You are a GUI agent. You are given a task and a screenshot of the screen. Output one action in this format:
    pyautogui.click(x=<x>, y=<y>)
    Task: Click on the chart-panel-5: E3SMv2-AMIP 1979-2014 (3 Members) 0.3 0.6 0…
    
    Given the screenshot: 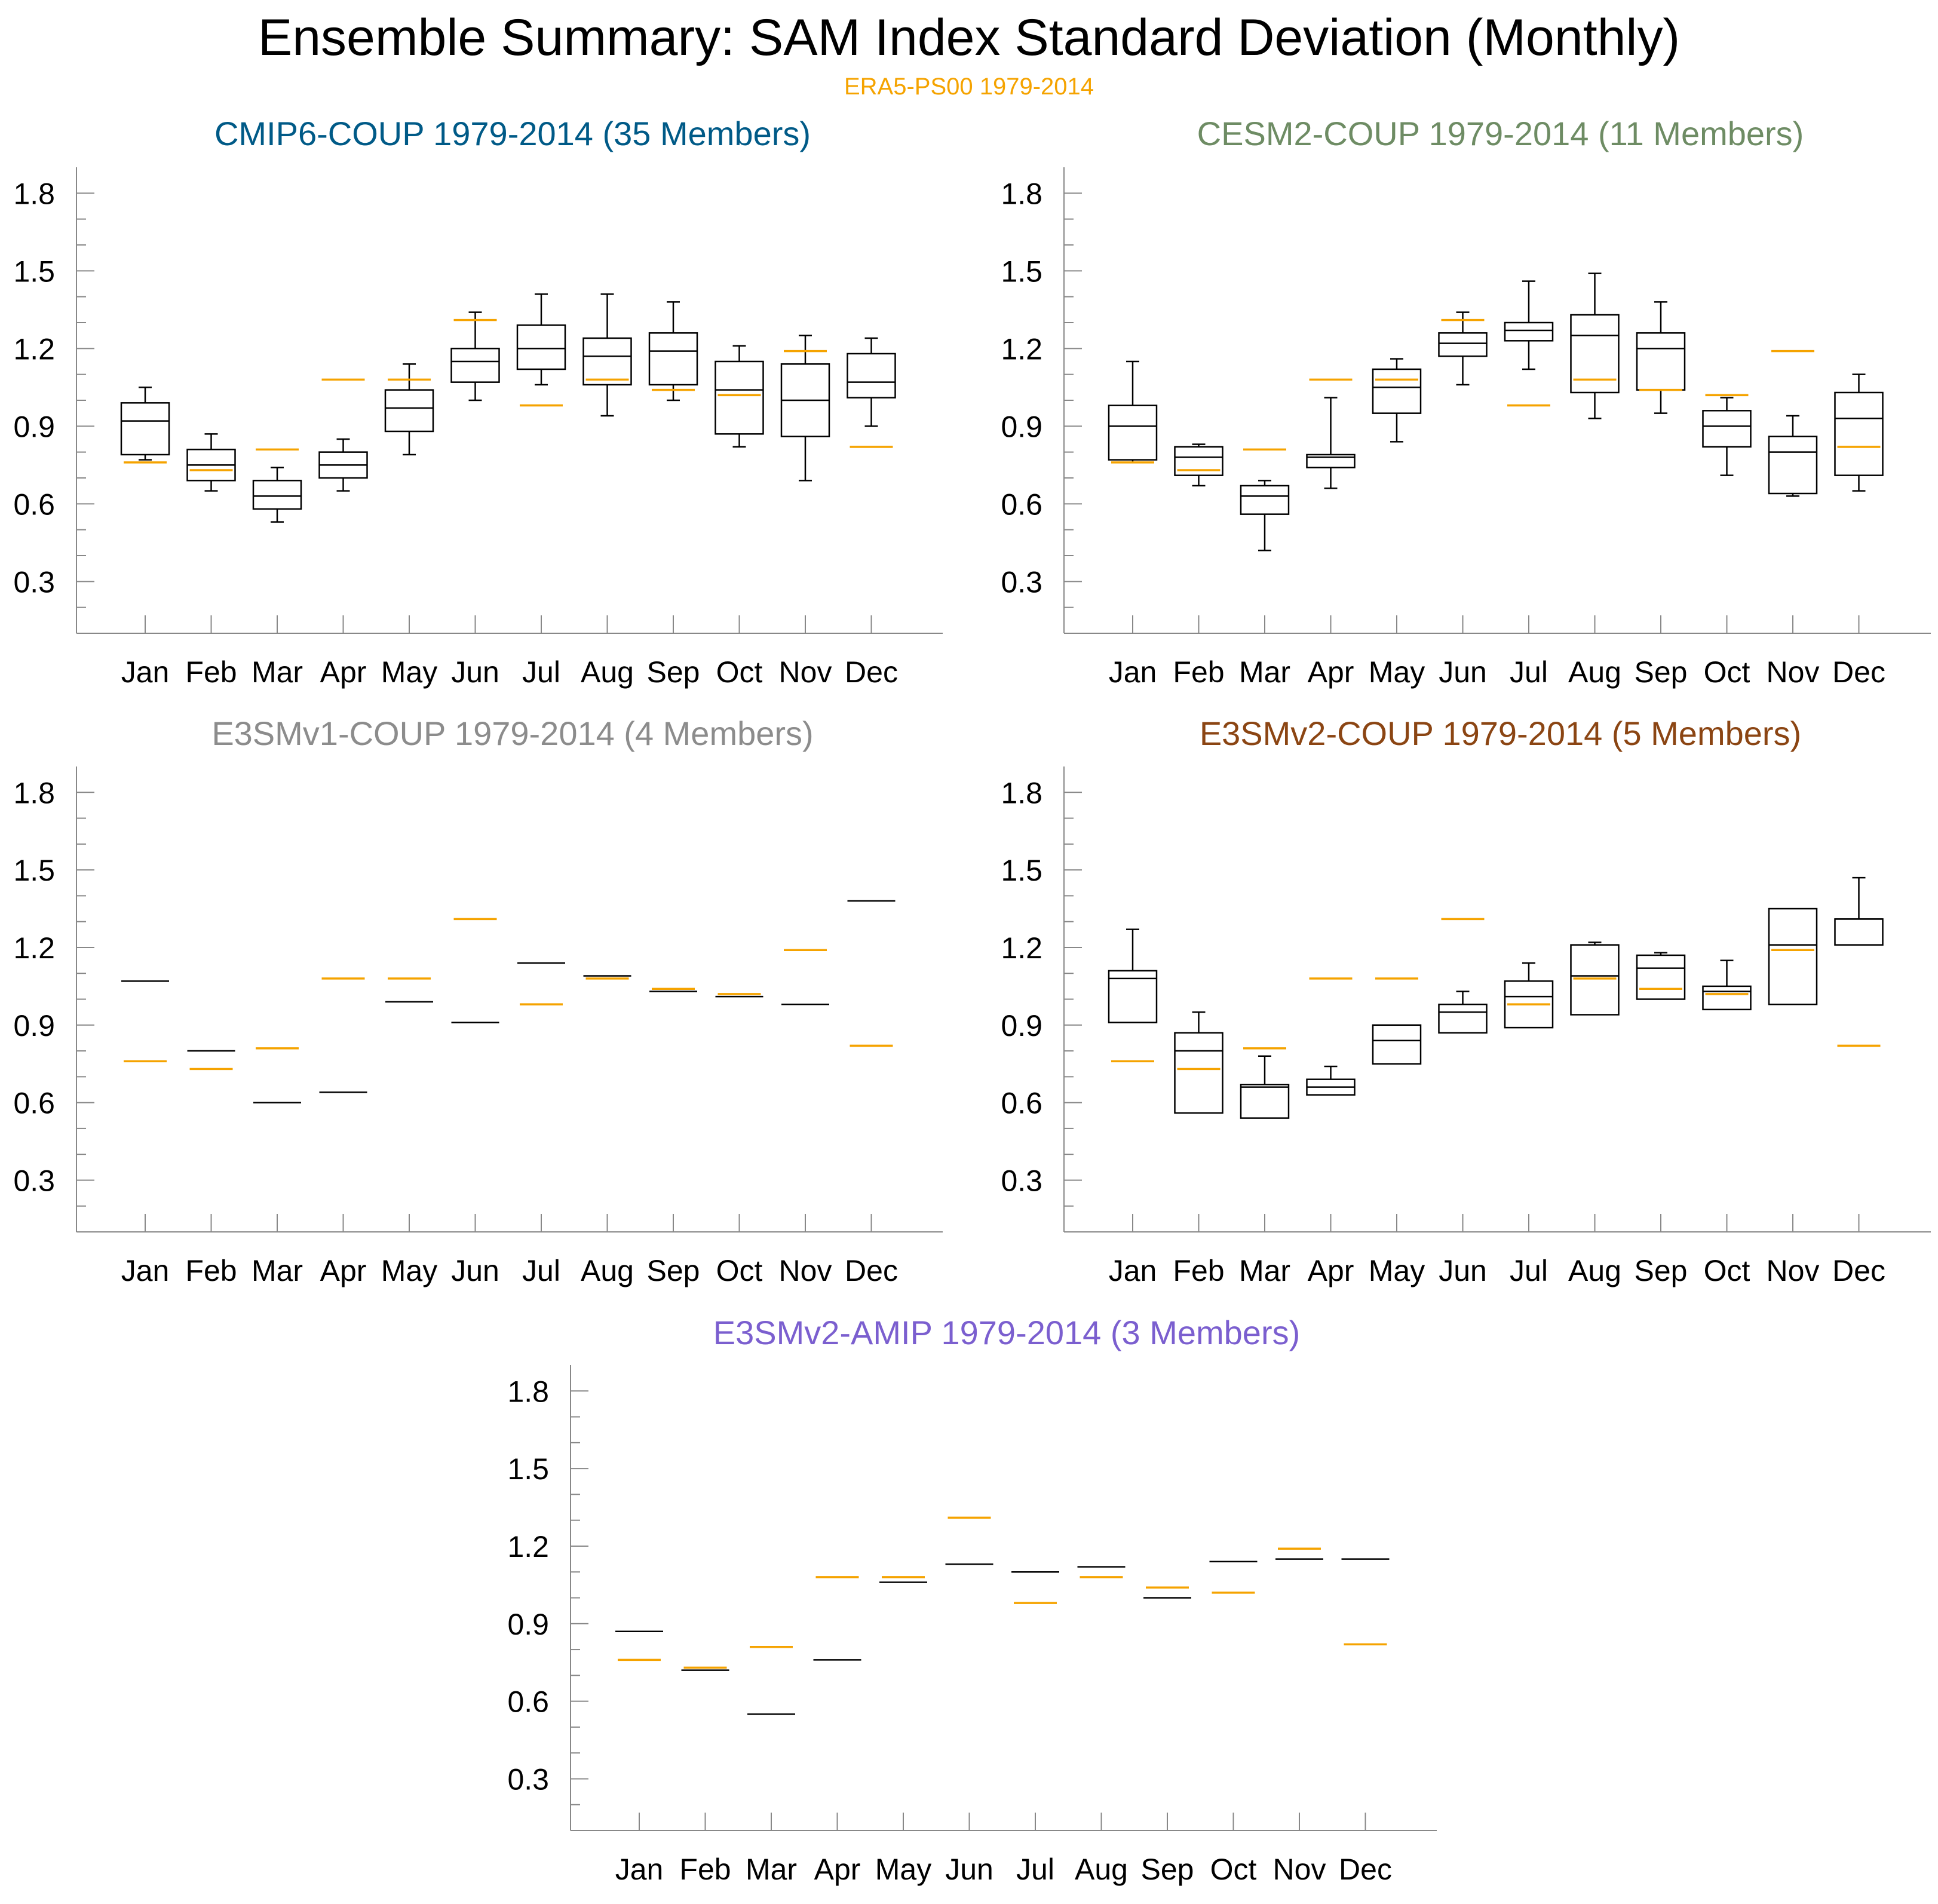 What is the action you would take?
    pyautogui.click(x=972, y=1600)
    